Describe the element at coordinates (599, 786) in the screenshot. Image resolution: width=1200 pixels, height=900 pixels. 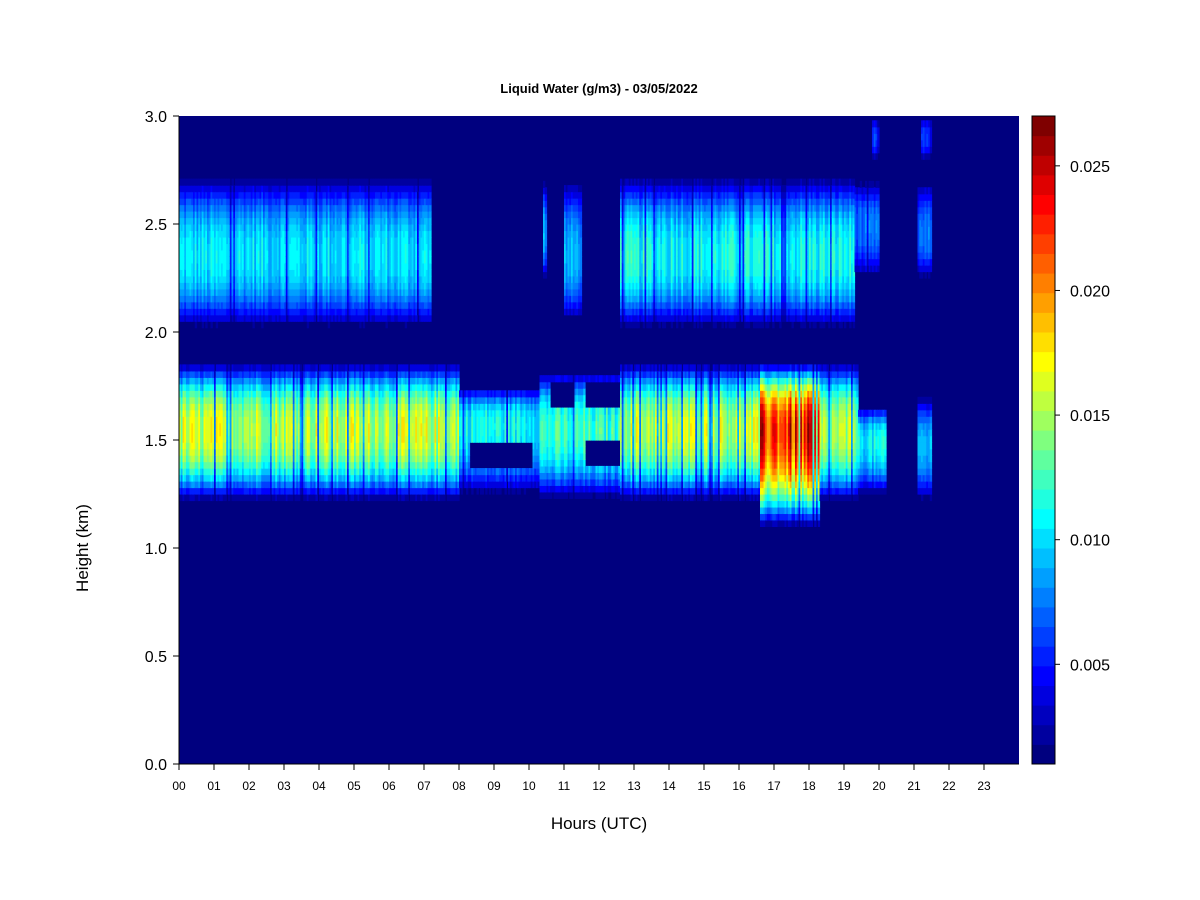
I see `x-tick-label: 12` at that location.